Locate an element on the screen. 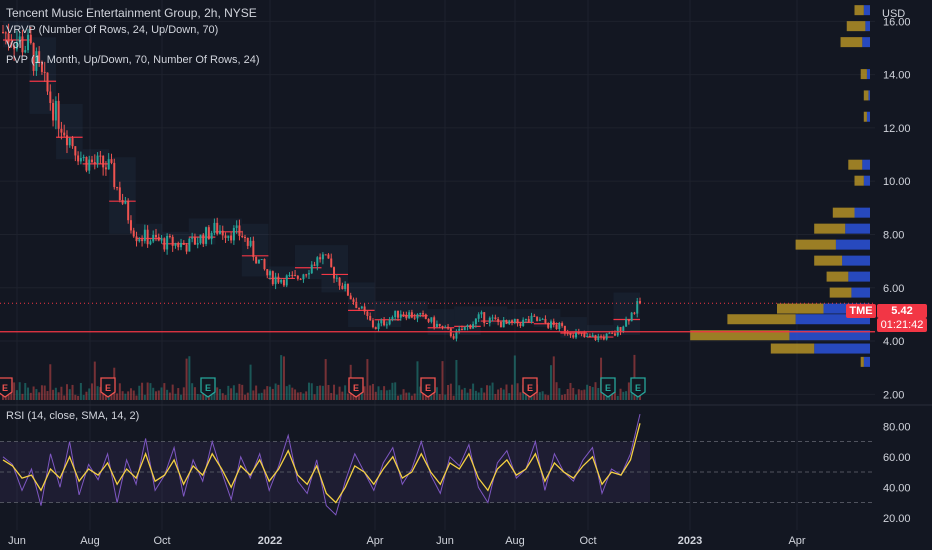 This screenshot has height=550, width=932. time-tick-label: Oct is located at coordinates (587, 541).